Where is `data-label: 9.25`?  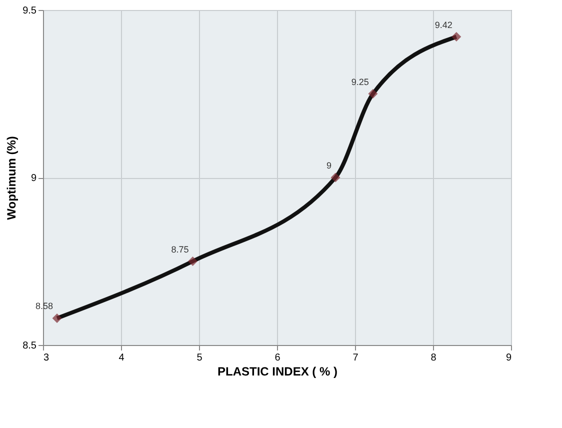
data-label: 9.25 is located at coordinates (360, 81).